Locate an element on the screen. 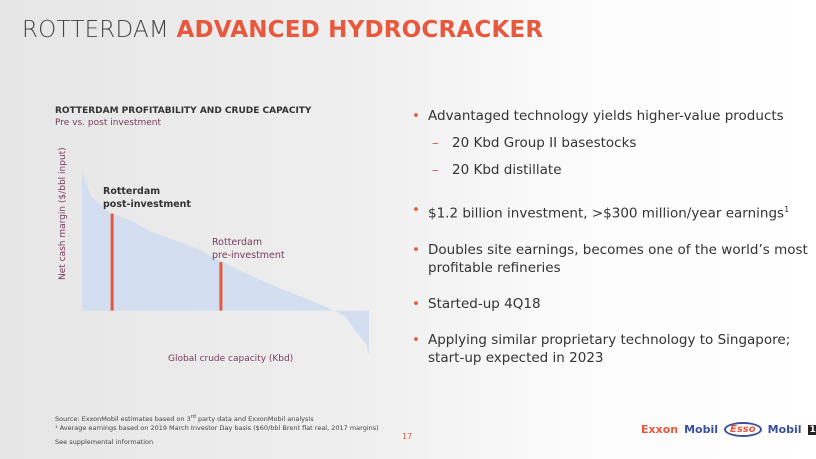 This screenshot has height=459, width=816. sub-bullet: 20 Kbd Group II basestocks is located at coordinates (612, 143).